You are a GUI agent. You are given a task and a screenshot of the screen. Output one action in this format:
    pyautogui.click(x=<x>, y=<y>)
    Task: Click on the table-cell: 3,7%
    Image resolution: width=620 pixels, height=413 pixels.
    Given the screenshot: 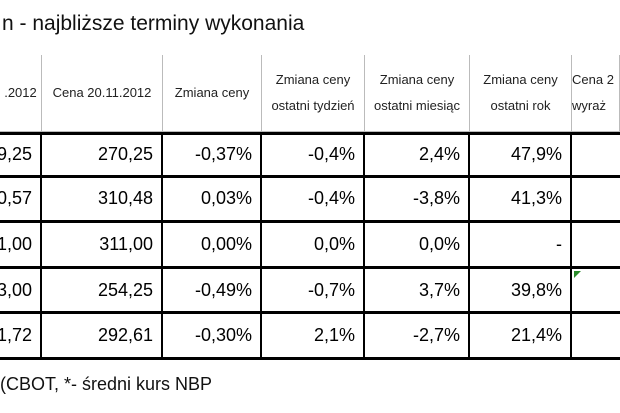 What is the action you would take?
    pyautogui.click(x=417, y=291)
    